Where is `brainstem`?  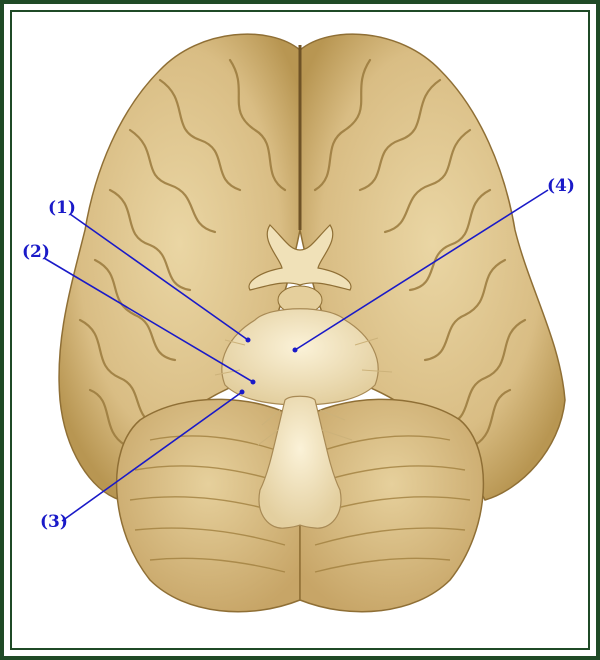
brainstem is located at coordinates (303, 418).